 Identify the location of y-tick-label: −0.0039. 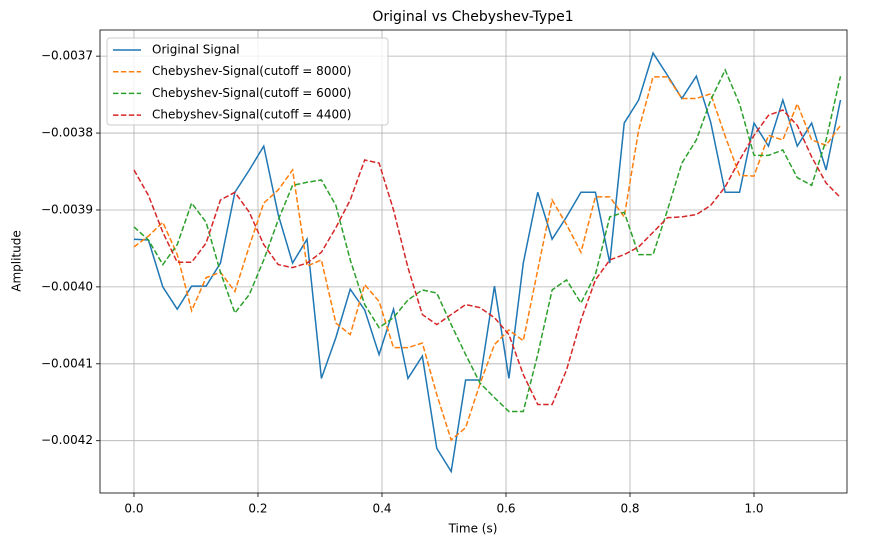
(67, 209).